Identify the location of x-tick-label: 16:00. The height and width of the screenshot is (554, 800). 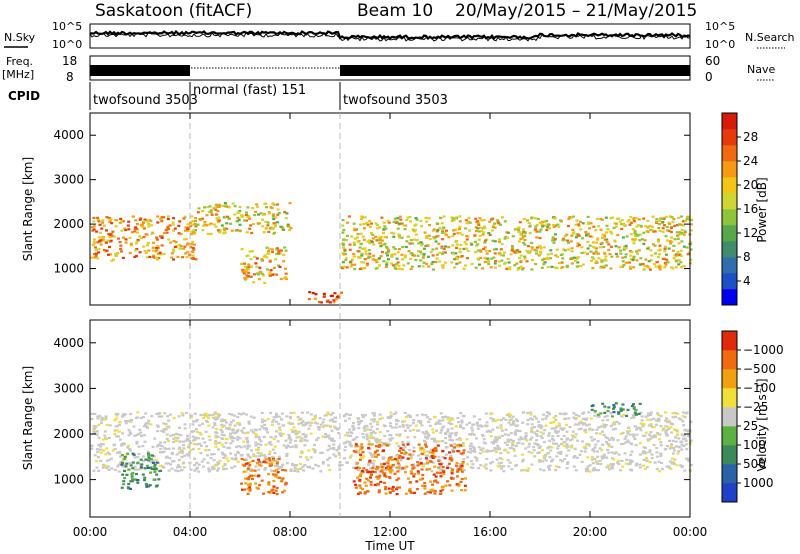
(490, 532).